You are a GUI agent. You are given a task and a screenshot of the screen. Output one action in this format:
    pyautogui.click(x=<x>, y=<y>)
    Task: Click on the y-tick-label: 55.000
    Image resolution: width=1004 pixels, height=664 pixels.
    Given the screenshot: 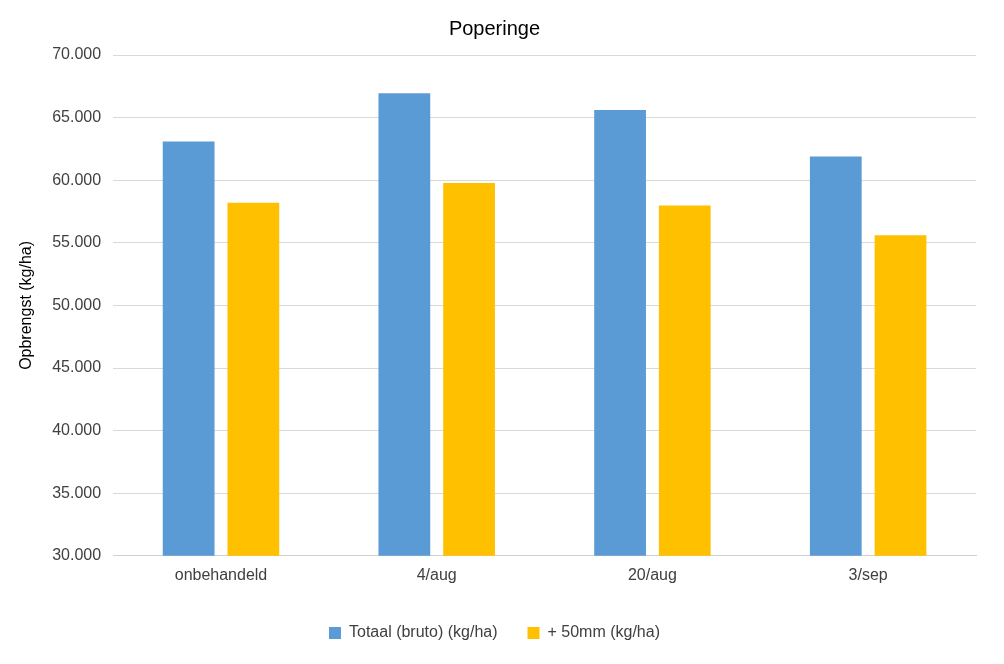 What is the action you would take?
    pyautogui.click(x=77, y=242)
    